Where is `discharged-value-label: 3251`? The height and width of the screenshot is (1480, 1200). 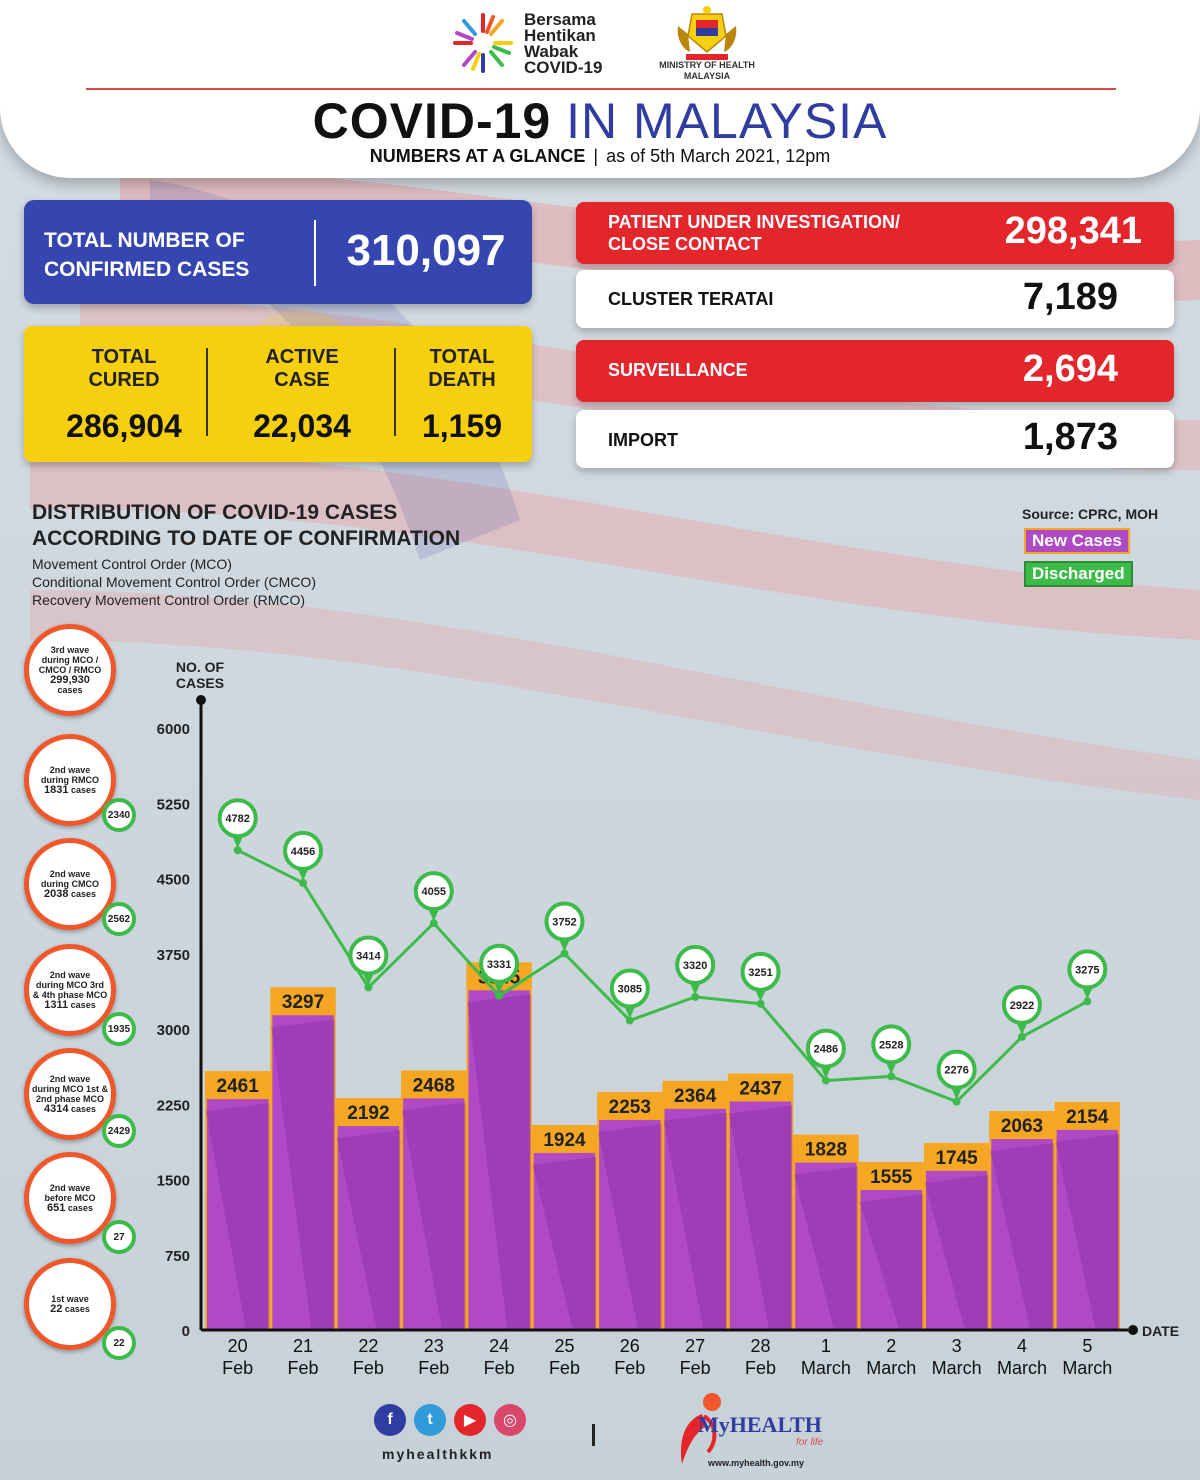
discharged-value-label: 3251 is located at coordinates (760, 973).